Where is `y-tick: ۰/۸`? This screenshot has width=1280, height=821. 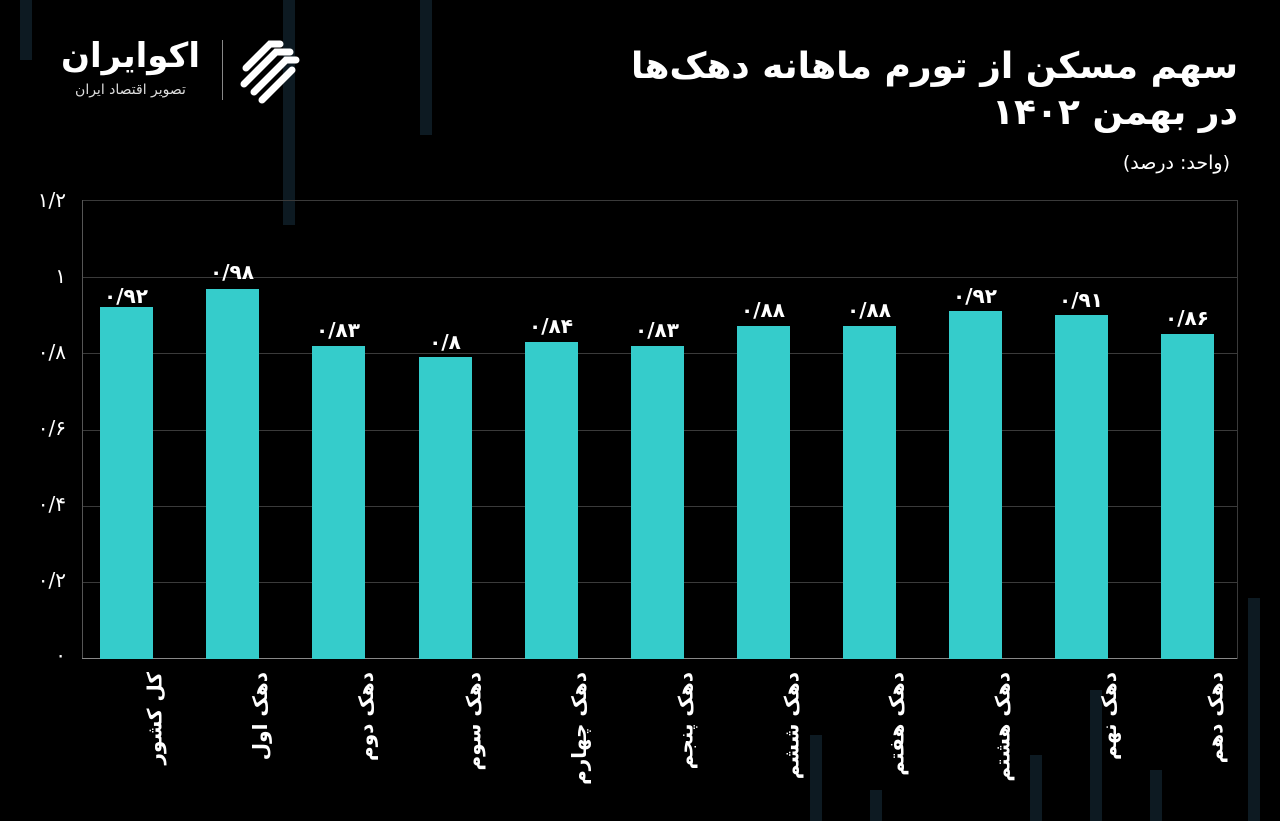
y-tick: ۰/۸ is located at coordinates (51, 352).